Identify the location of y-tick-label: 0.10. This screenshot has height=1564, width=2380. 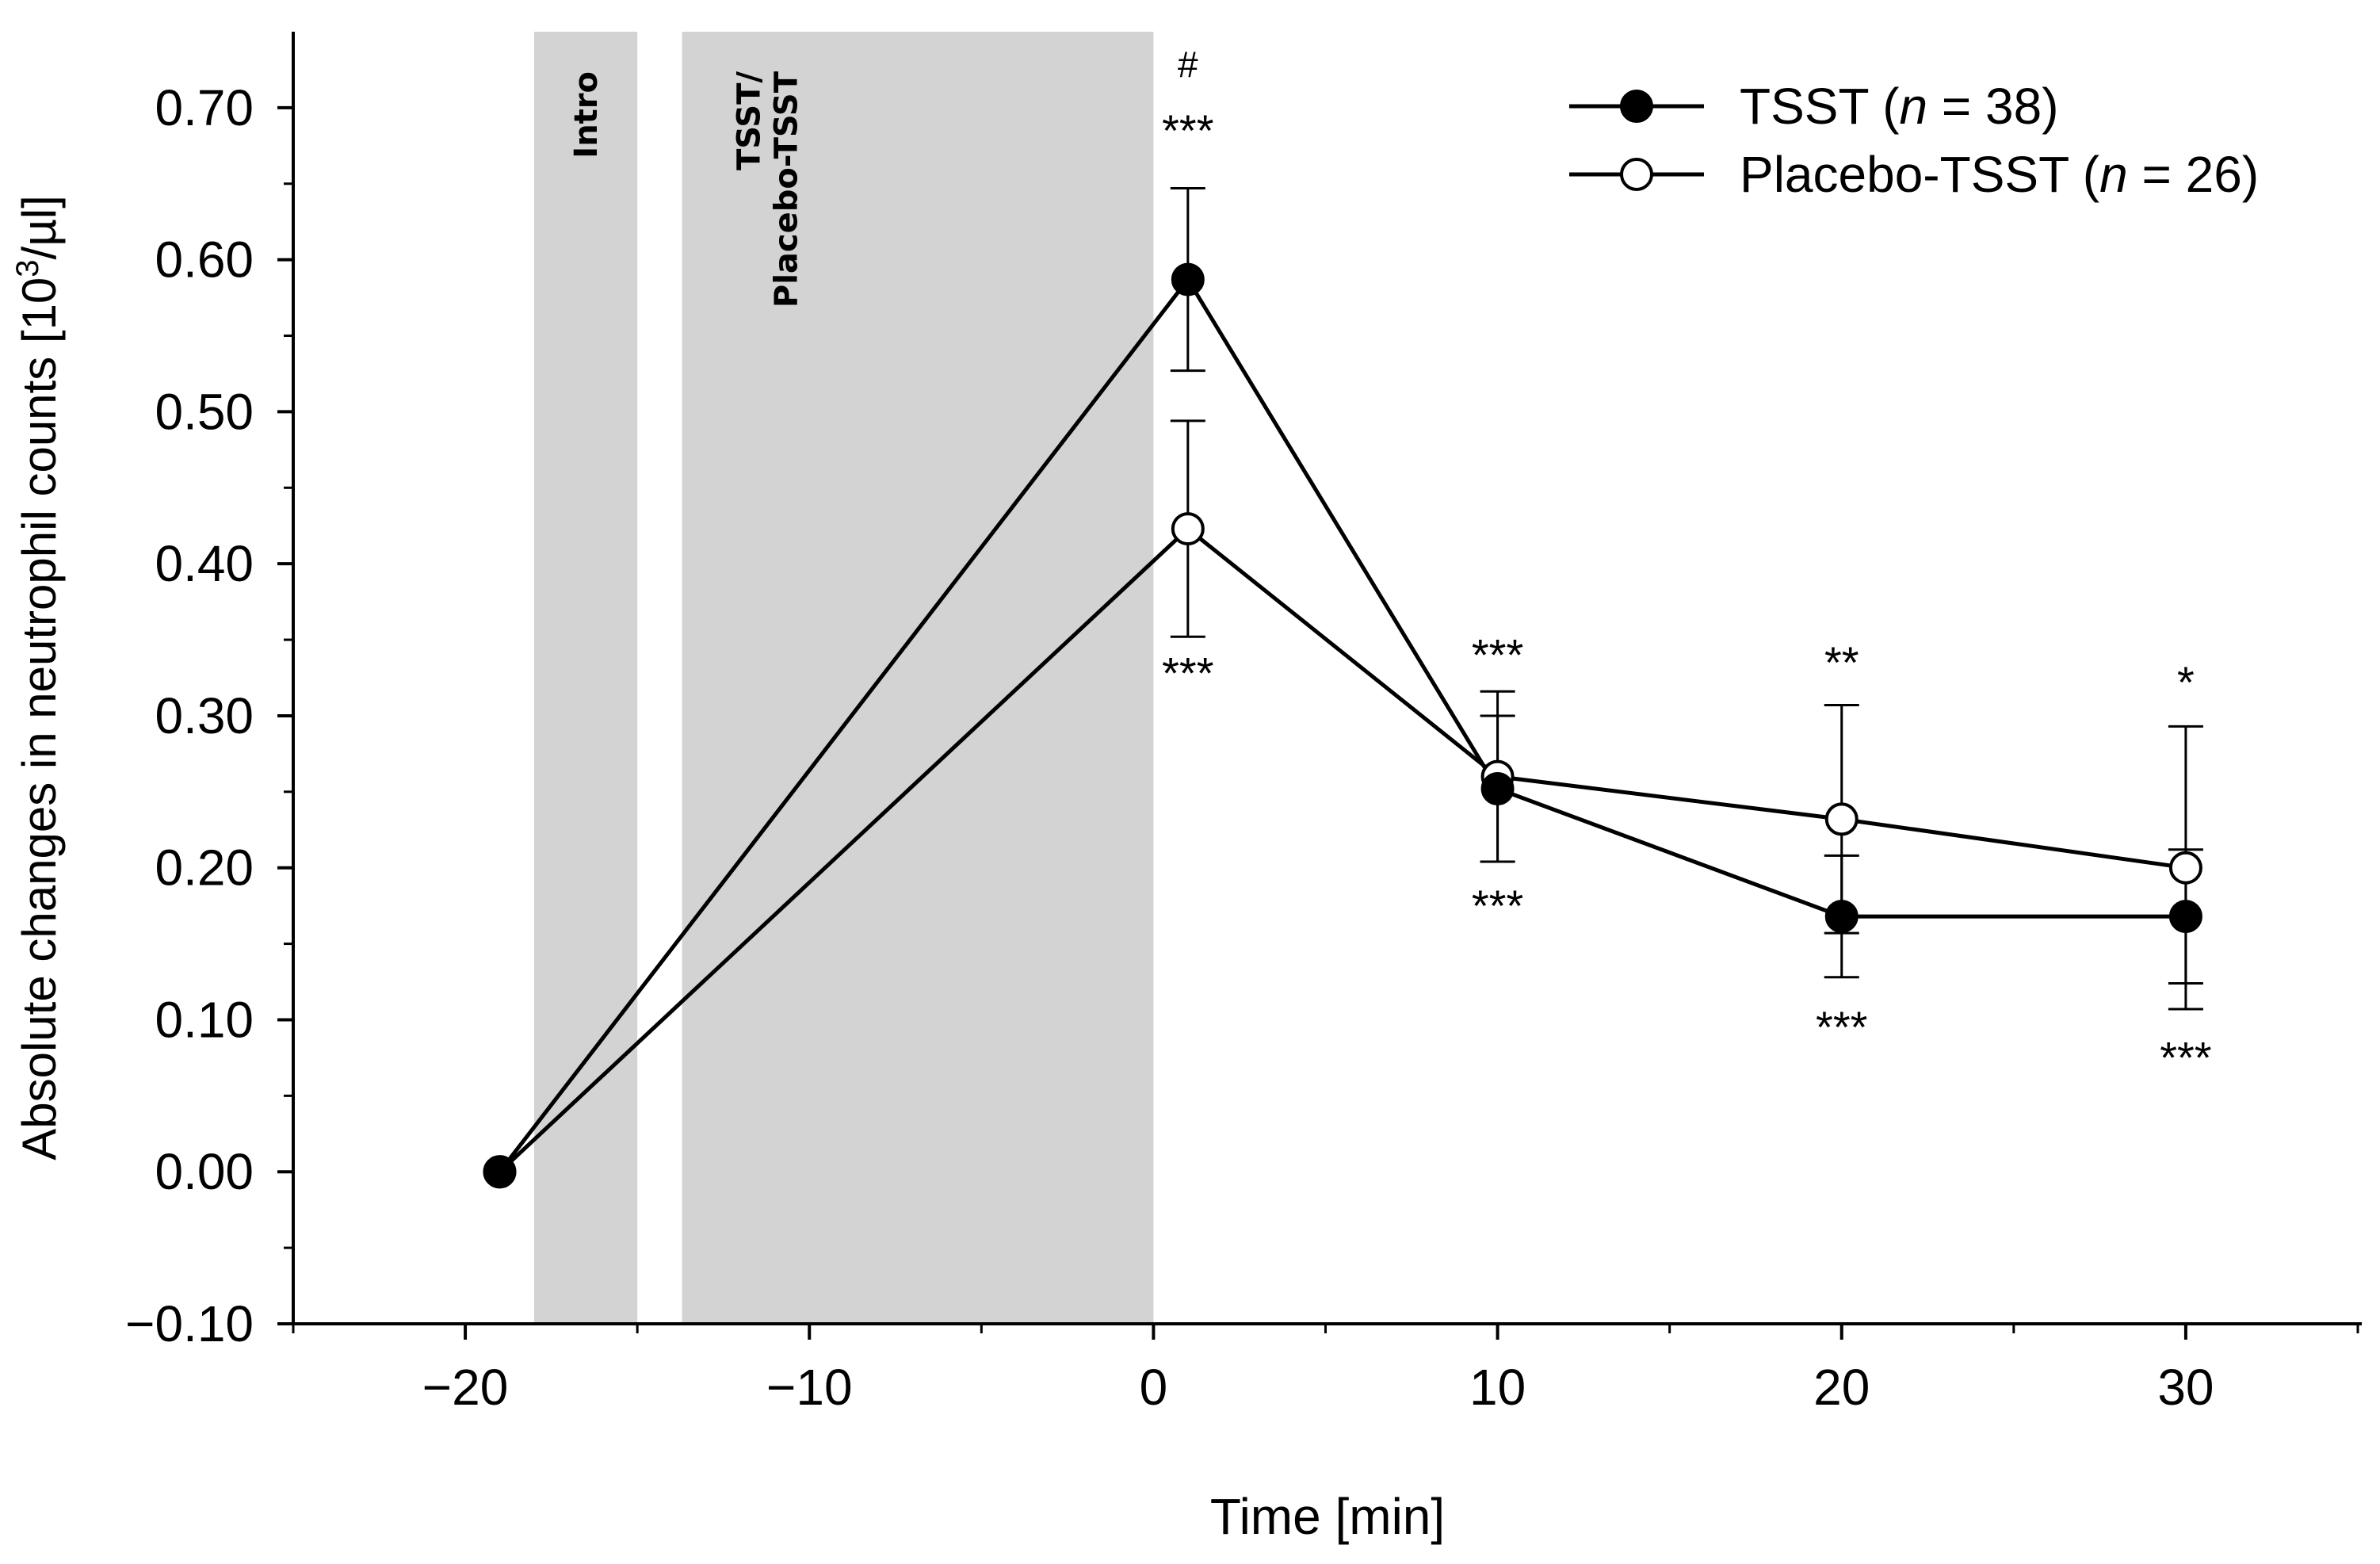
(204, 1019).